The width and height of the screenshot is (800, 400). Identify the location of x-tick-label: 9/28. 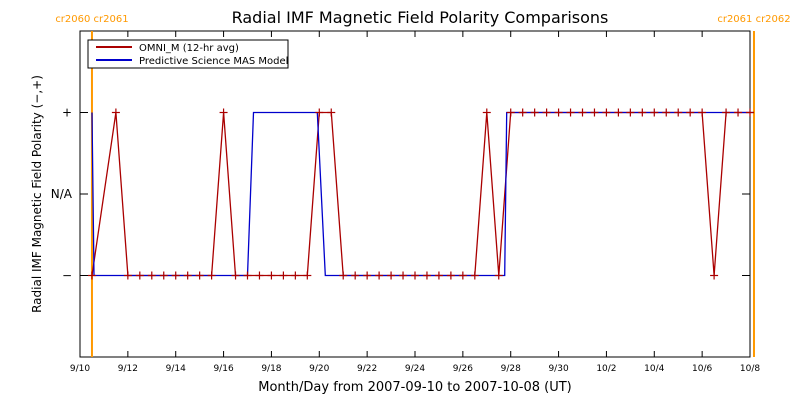
(511, 369).